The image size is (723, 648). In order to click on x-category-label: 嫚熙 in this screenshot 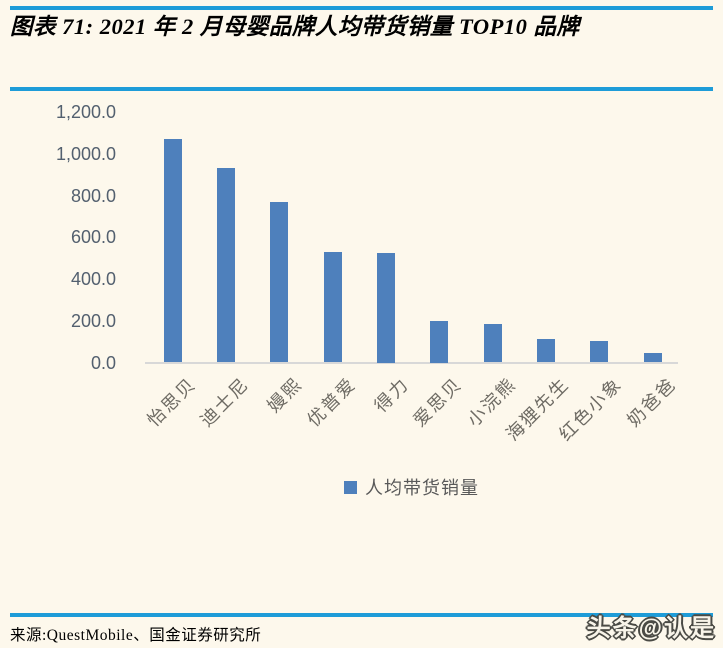, I will do `click(285, 395)`.